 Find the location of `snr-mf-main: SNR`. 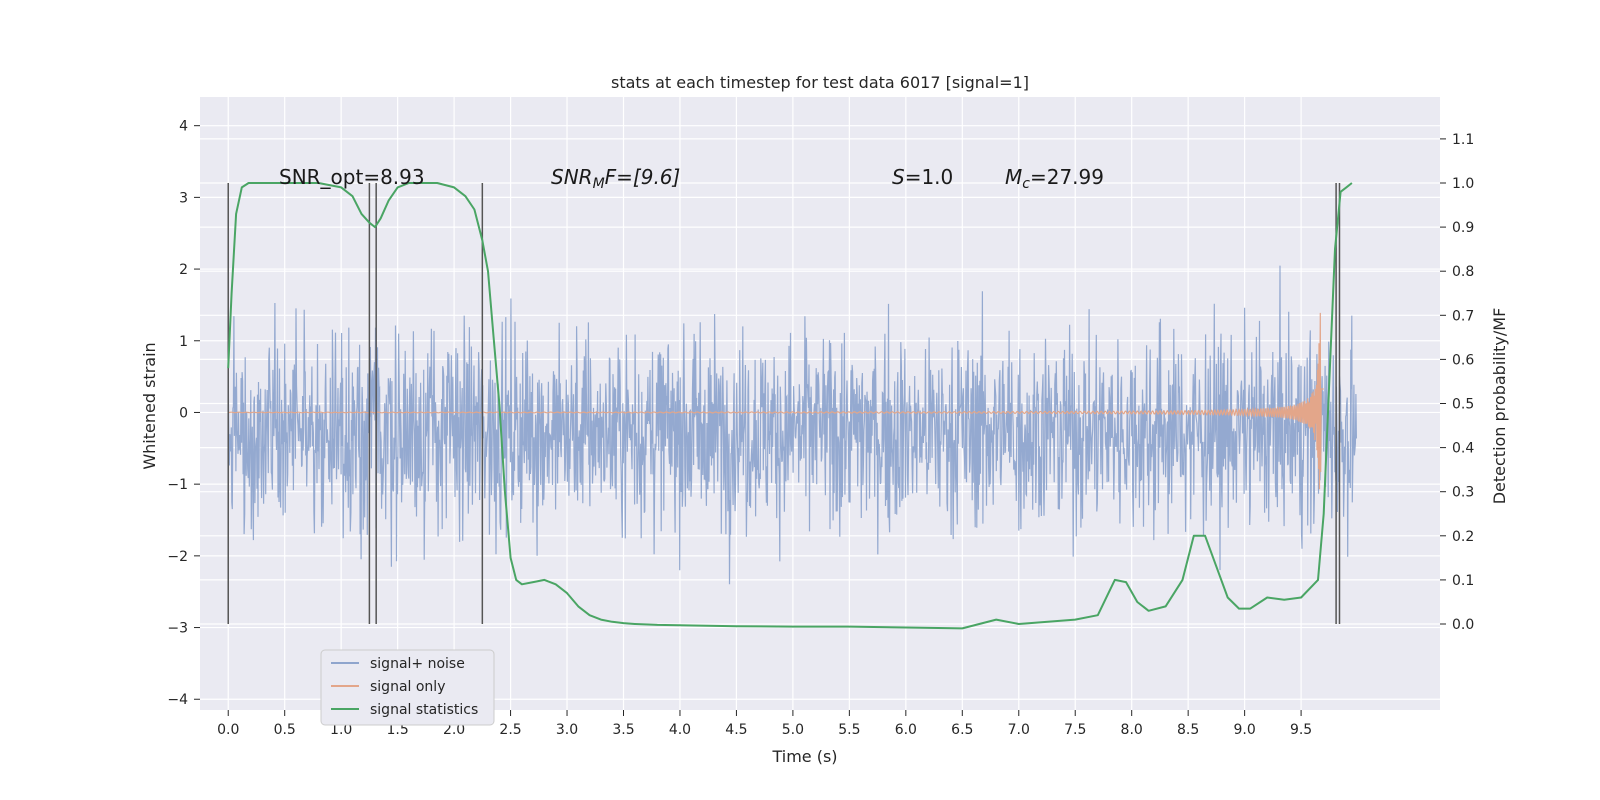

snr-mf-main: SNR is located at coordinates (572, 177).